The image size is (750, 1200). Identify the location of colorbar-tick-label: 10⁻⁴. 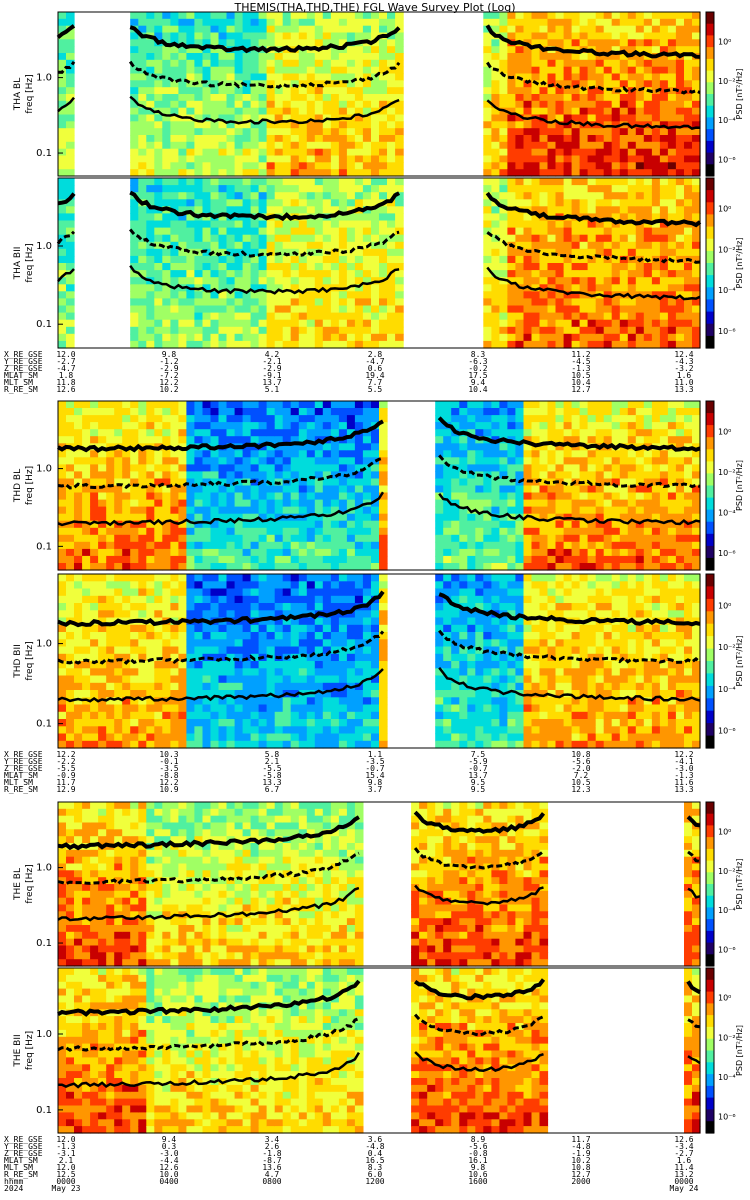
(727, 290).